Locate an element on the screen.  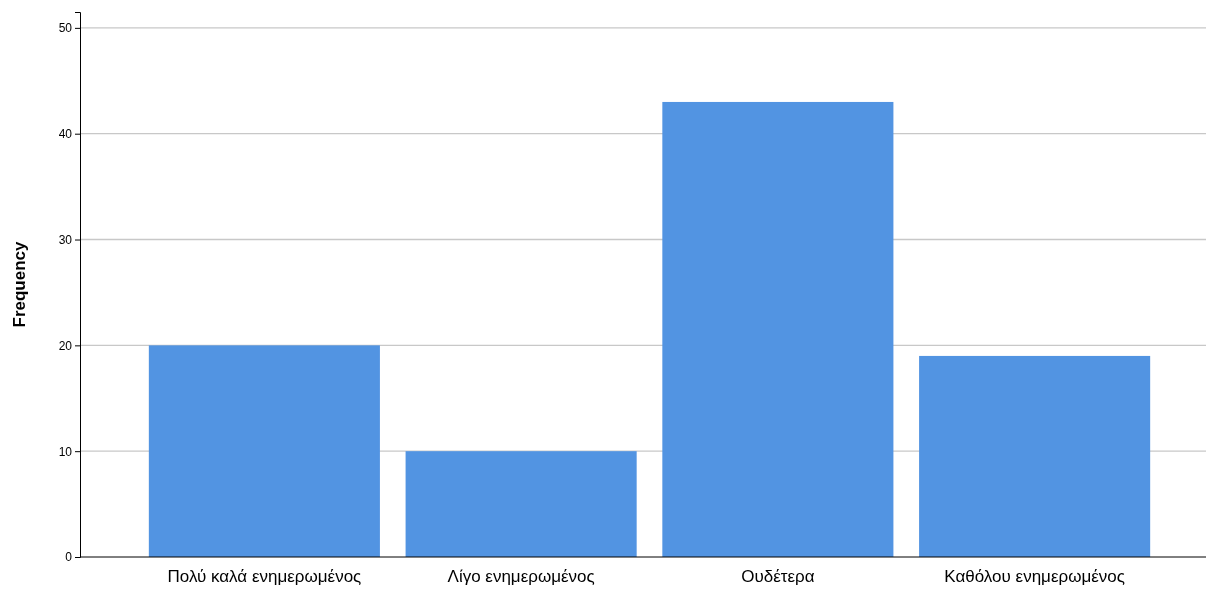
x-tick-label: Καθόλου ενημερωμένος is located at coordinates (1034, 576).